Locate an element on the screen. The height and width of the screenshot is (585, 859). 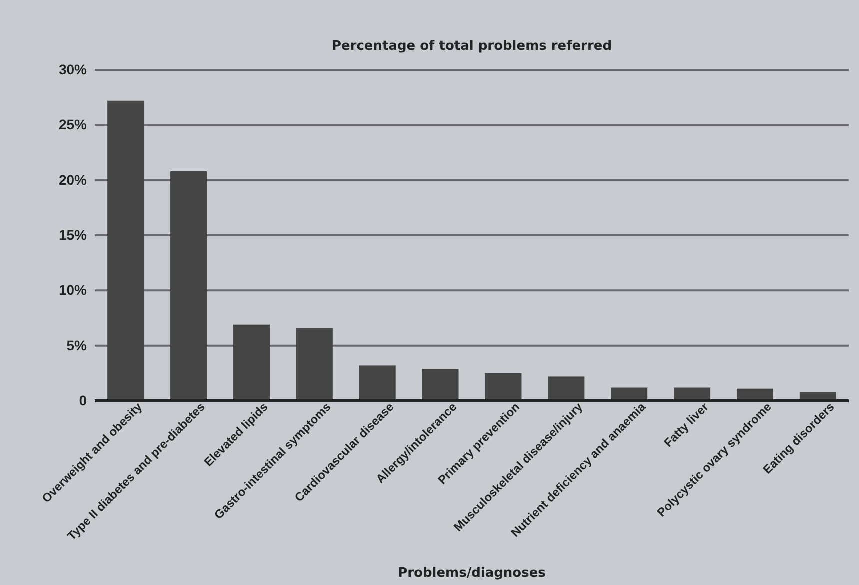
y-tick-label: 30% is located at coordinates (73, 69).